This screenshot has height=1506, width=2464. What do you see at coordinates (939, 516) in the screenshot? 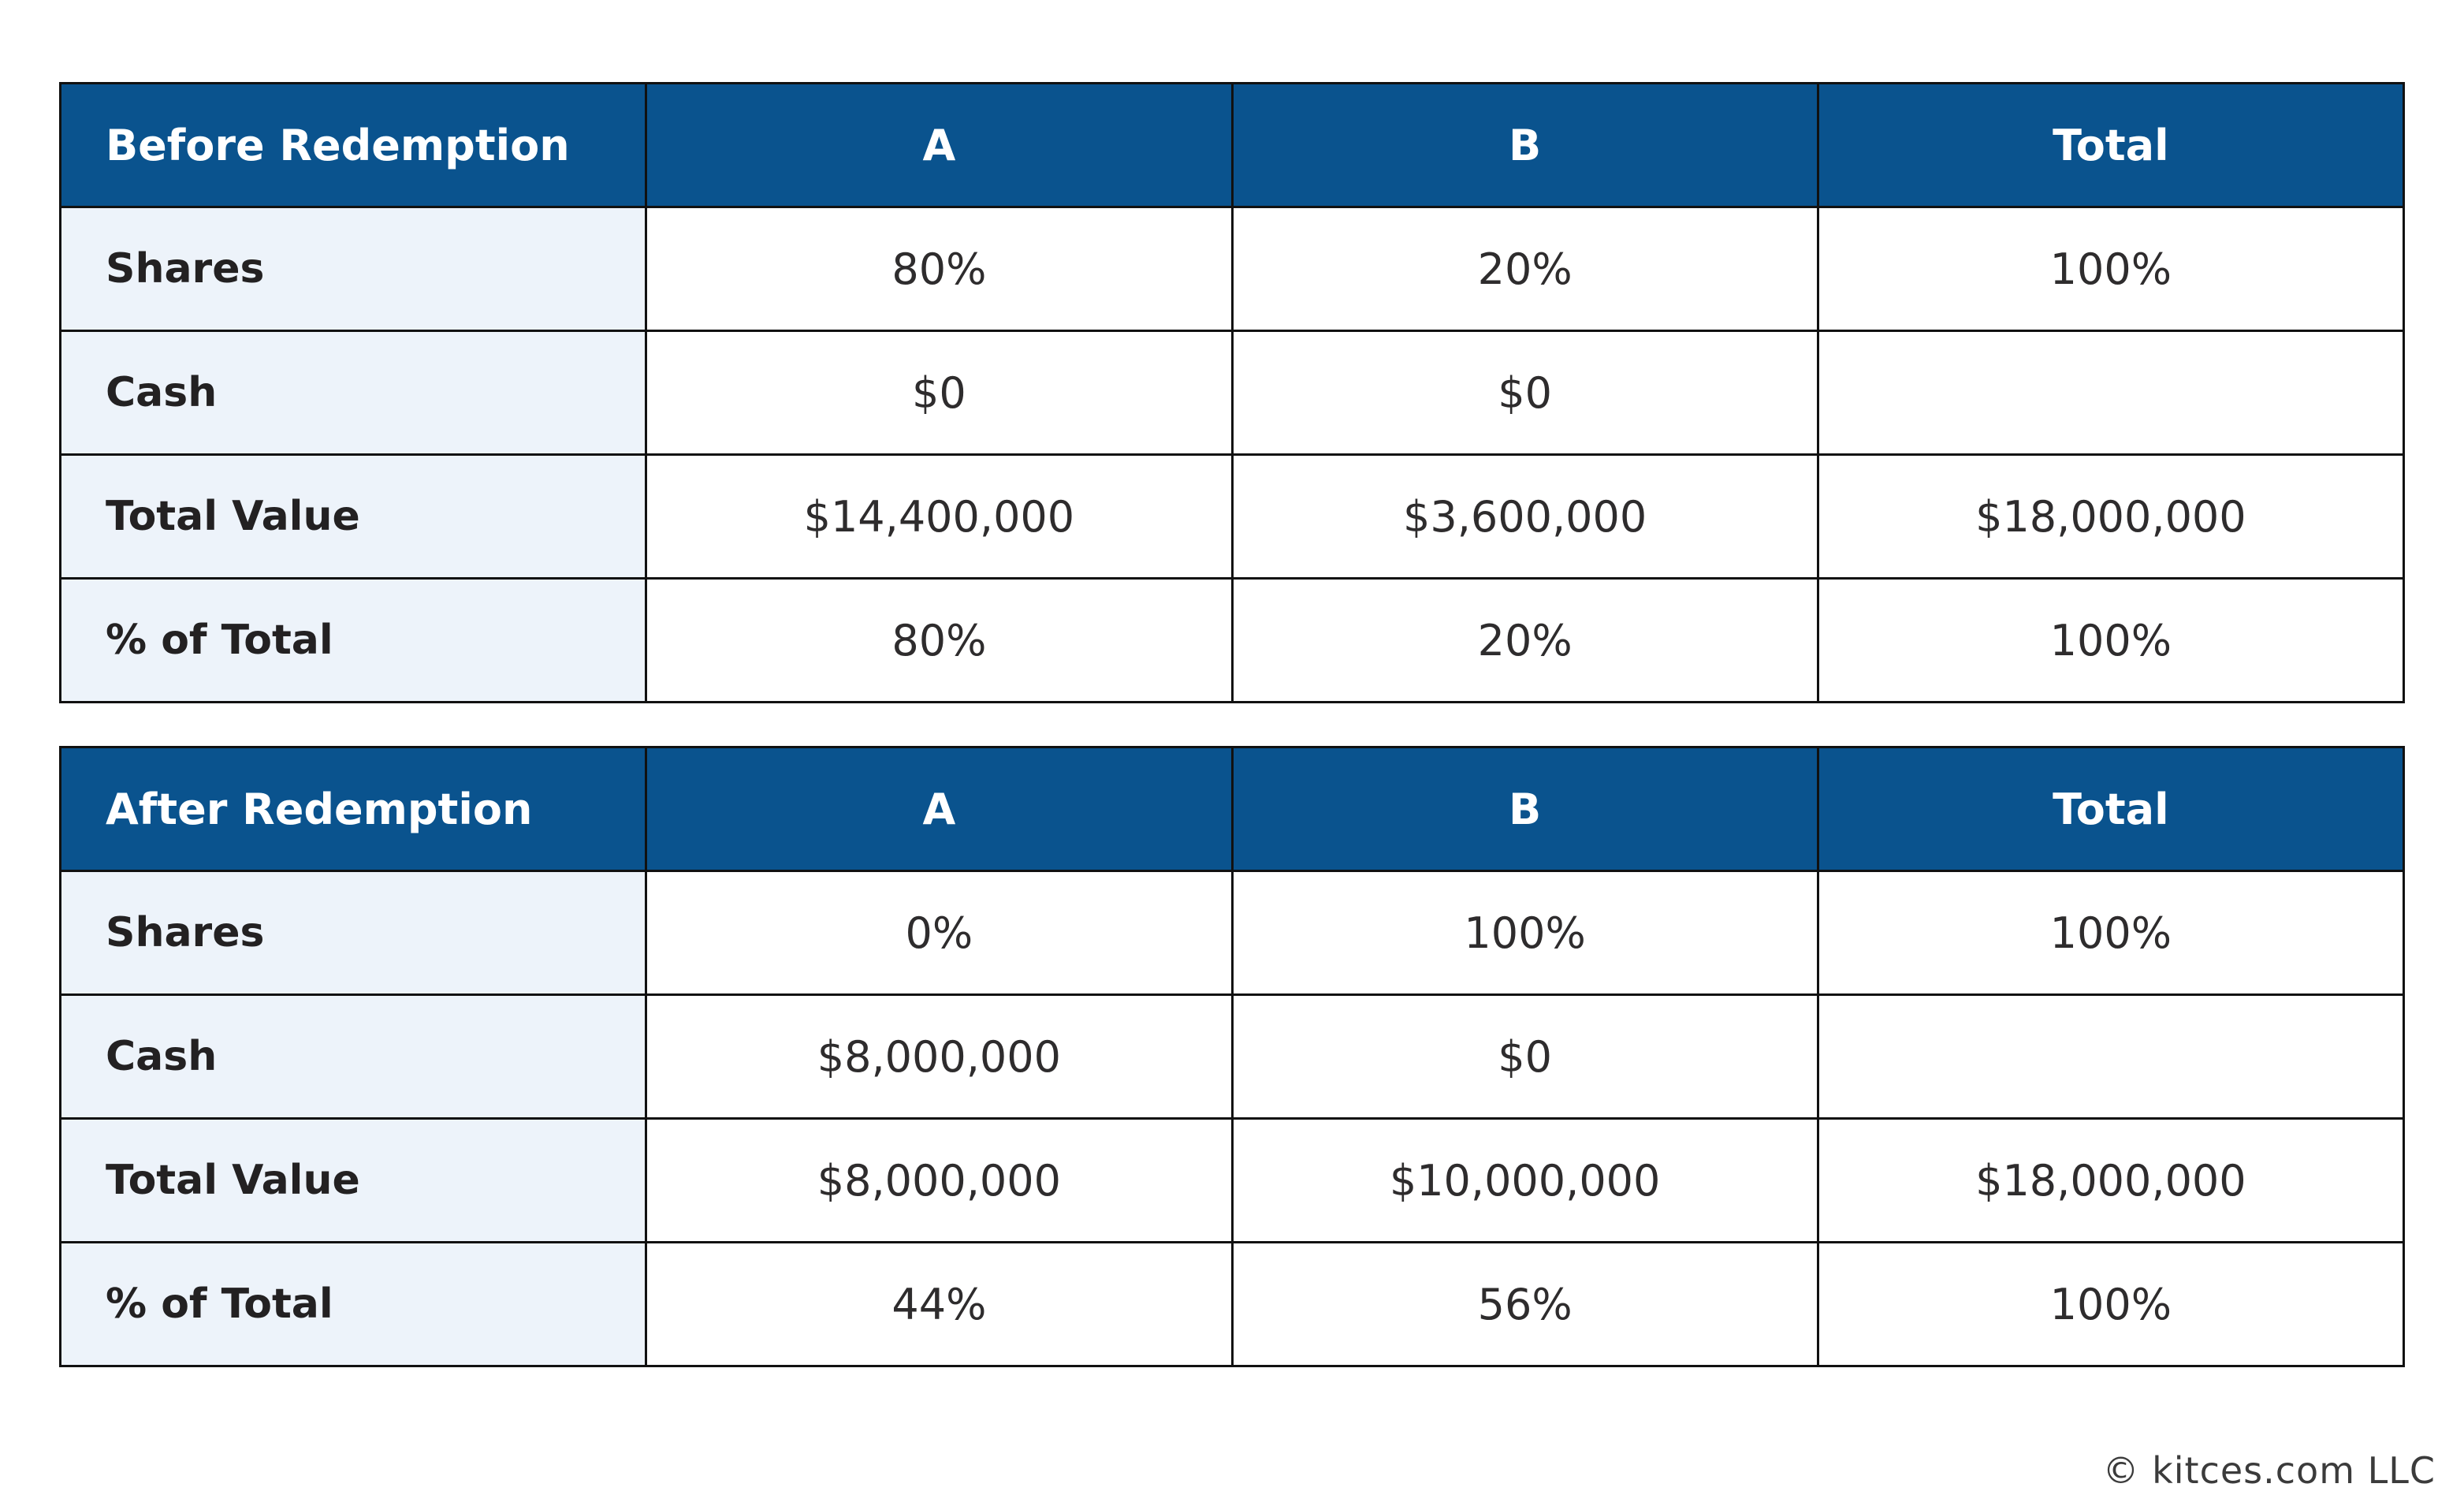
I see `table-cell: $14,400,000` at bounding box center [939, 516].